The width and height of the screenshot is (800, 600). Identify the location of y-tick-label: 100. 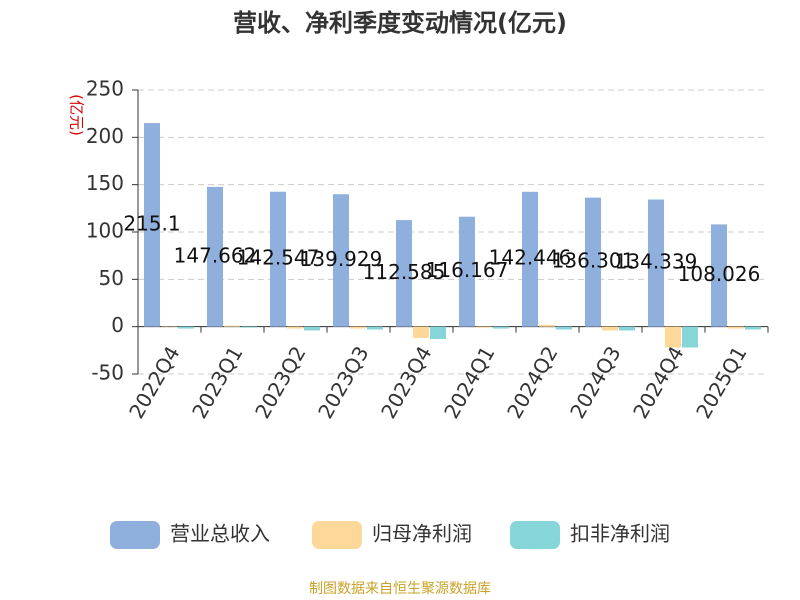
(105, 231).